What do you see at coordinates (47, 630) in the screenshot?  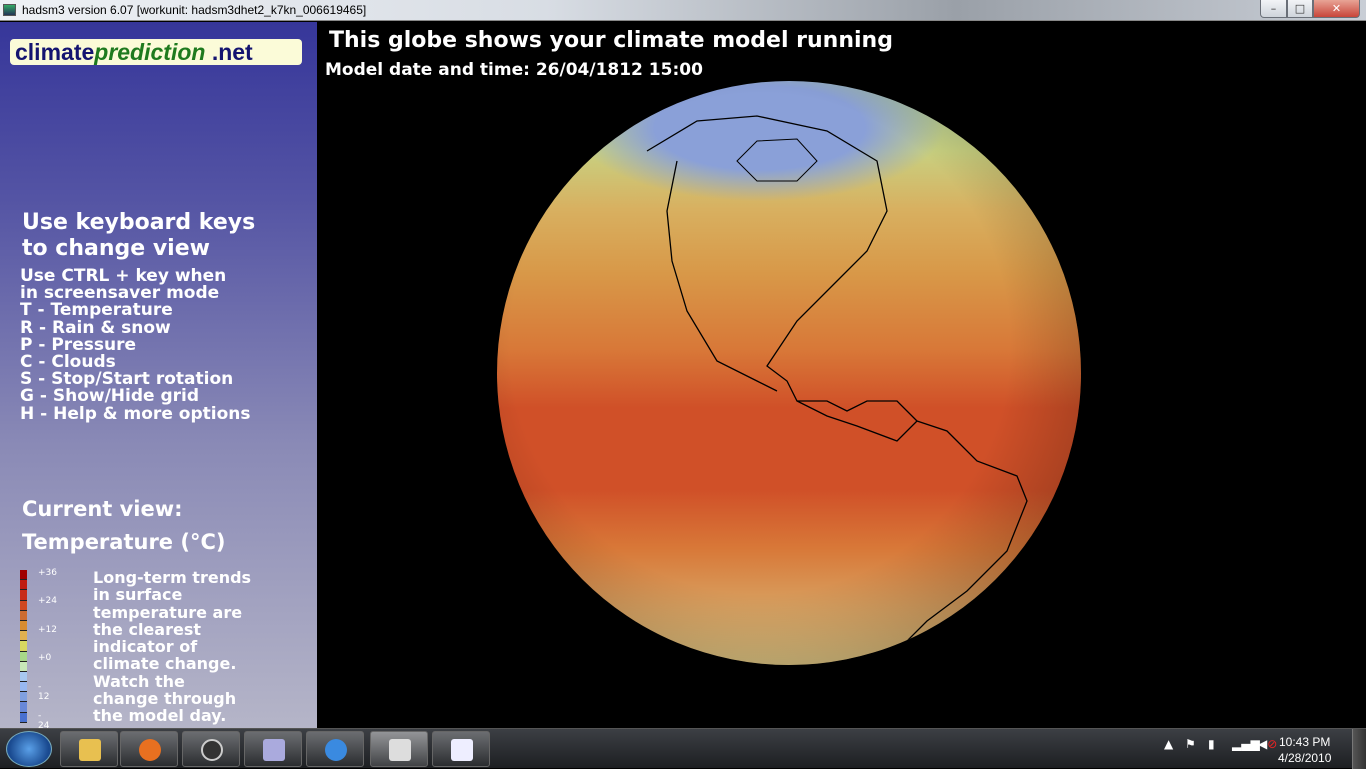 I see `legend-tick: +12` at bounding box center [47, 630].